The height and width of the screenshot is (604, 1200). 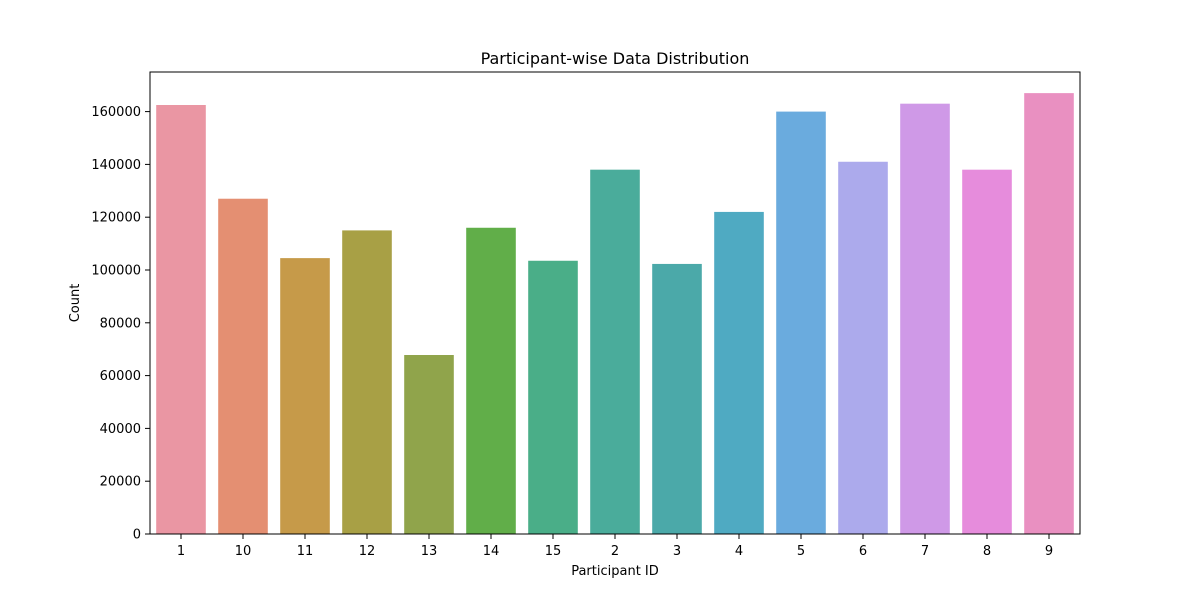 I want to click on y-tick-label: 160000, so click(x=116, y=112).